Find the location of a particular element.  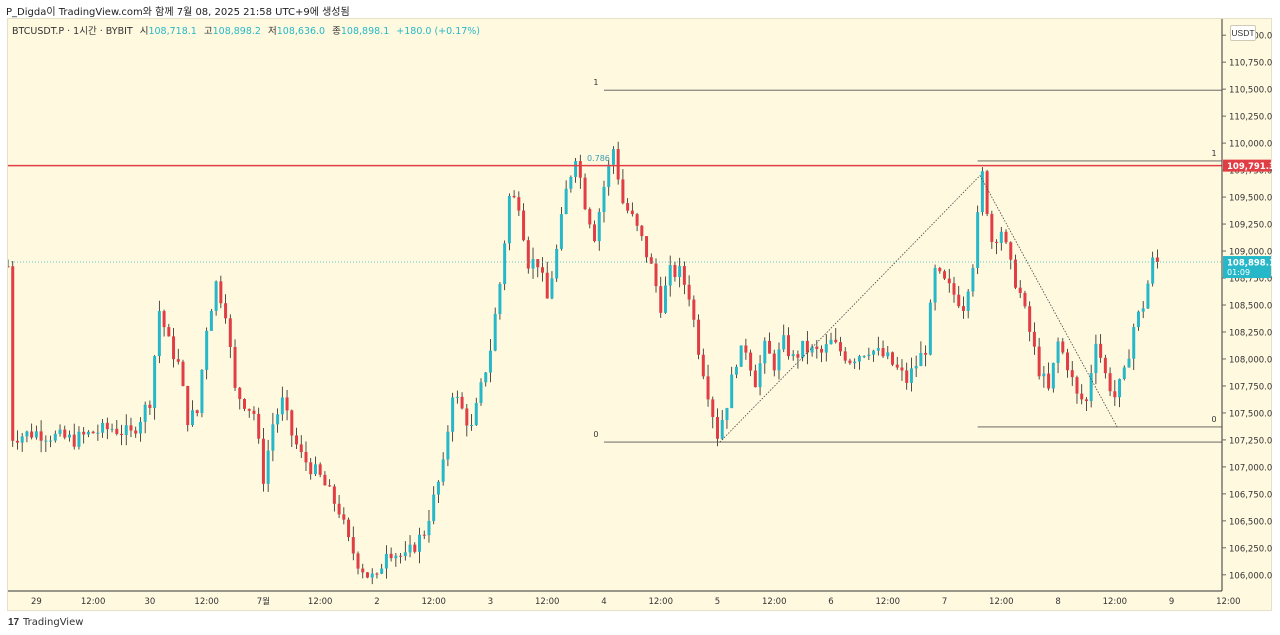

tradingview-brand: TradingView is located at coordinates (53, 622).